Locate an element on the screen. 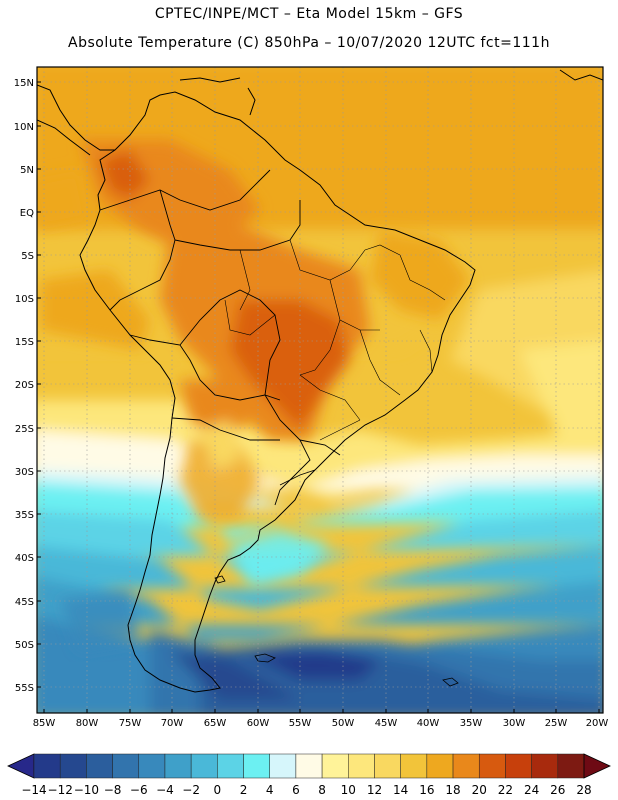 The height and width of the screenshot is (800, 618). lat-label: 40S is located at coordinates (24, 558).